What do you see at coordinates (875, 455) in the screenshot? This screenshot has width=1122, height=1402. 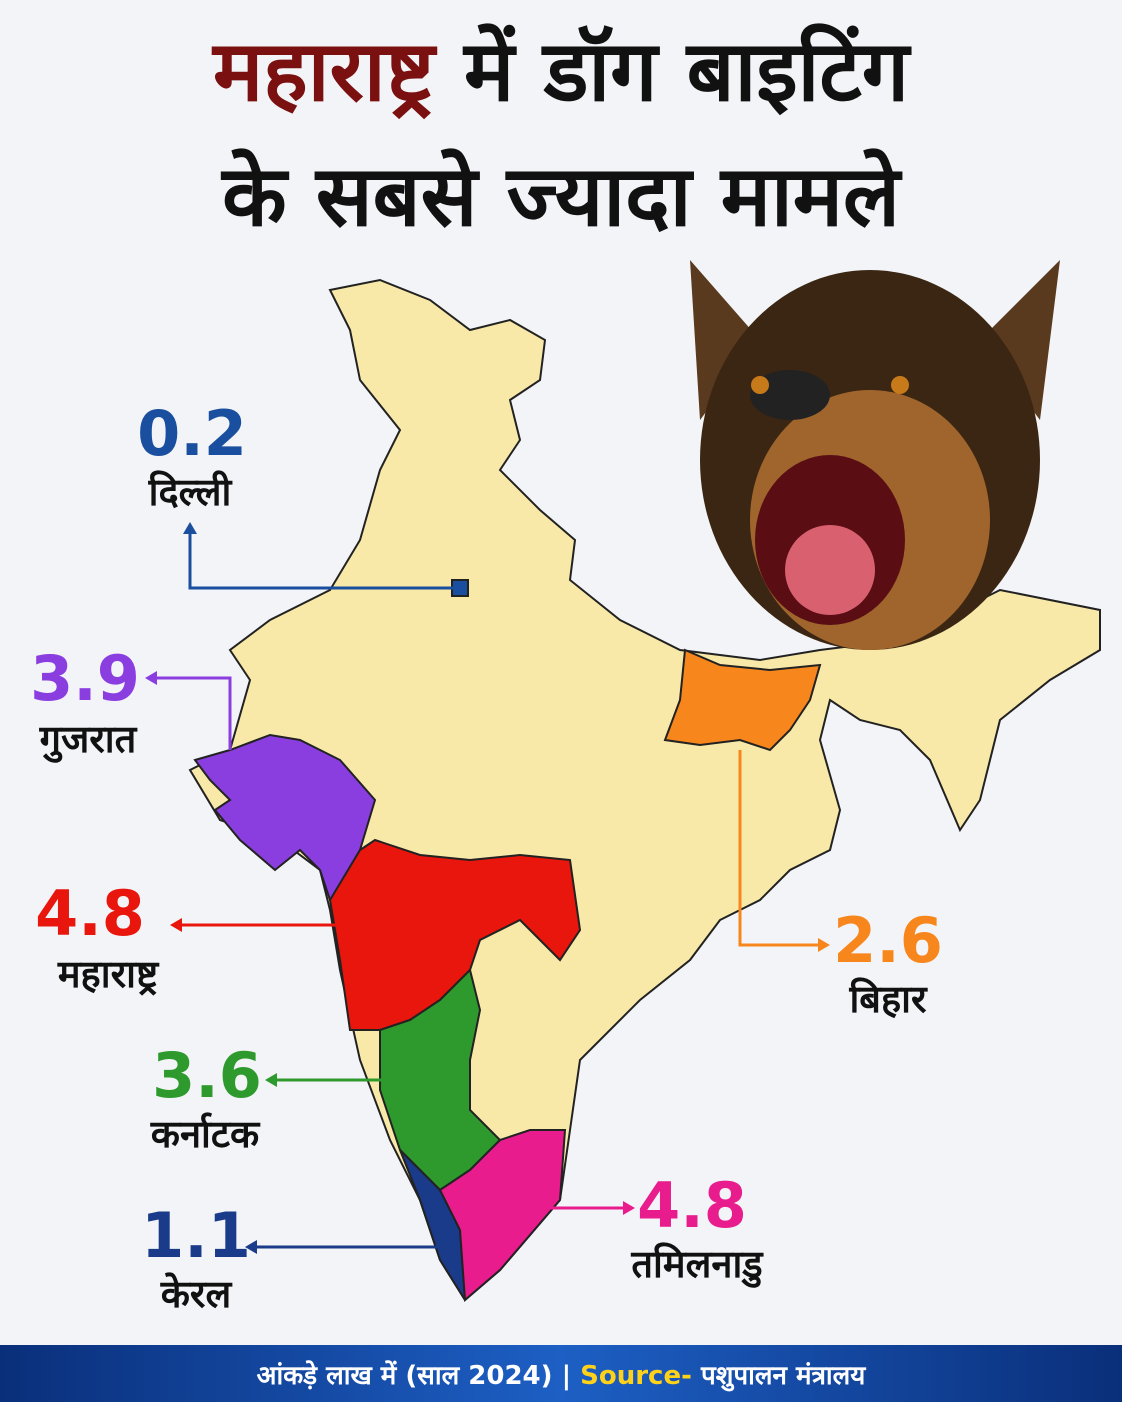 I see `dog` at bounding box center [875, 455].